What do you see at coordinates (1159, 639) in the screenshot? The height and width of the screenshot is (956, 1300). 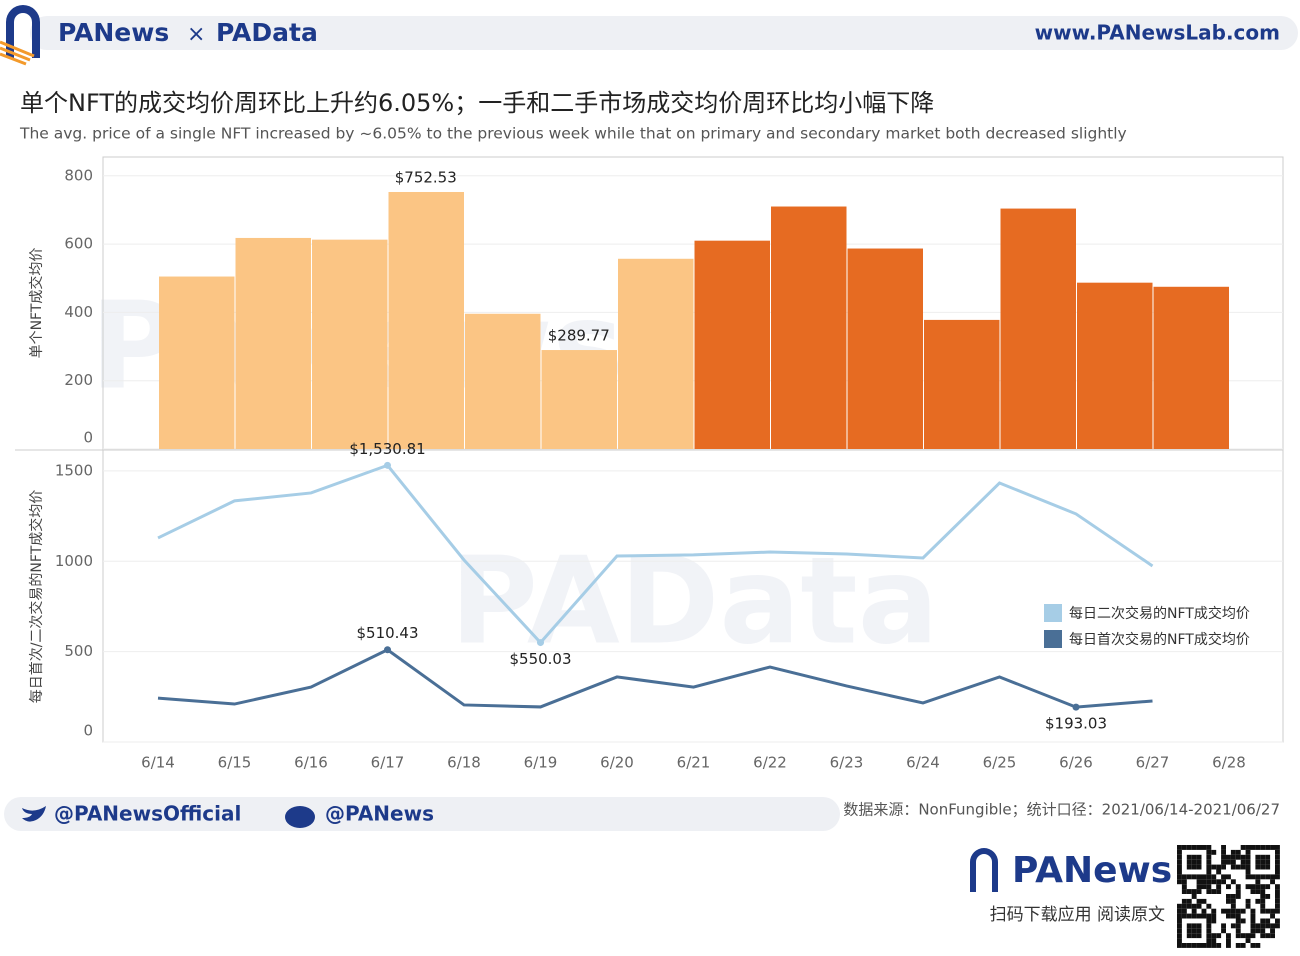 I see `legend-label: 每日首次交易的NFT成交均价` at bounding box center [1159, 639].